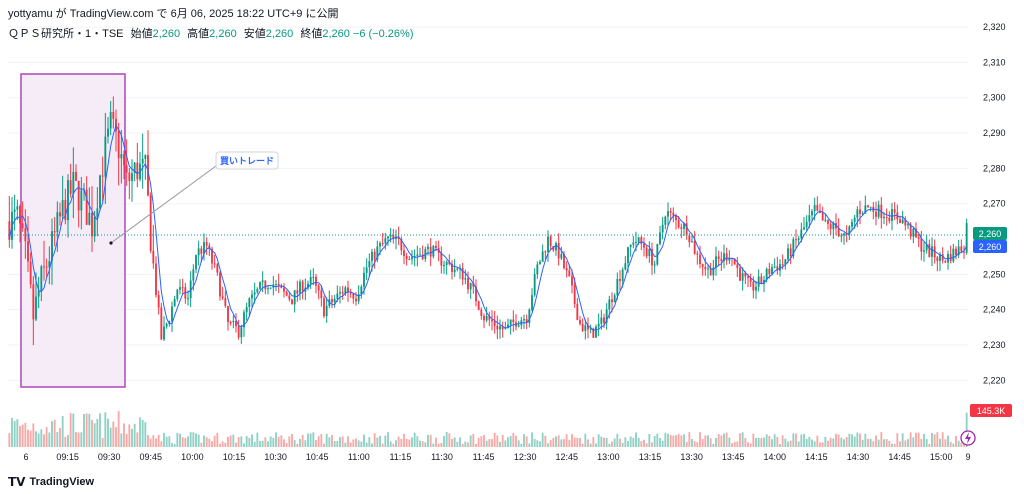  Describe the element at coordinates (66, 34) in the screenshot. I see `symbol-name: ＱＰＳ研究所・1・TSE` at that location.